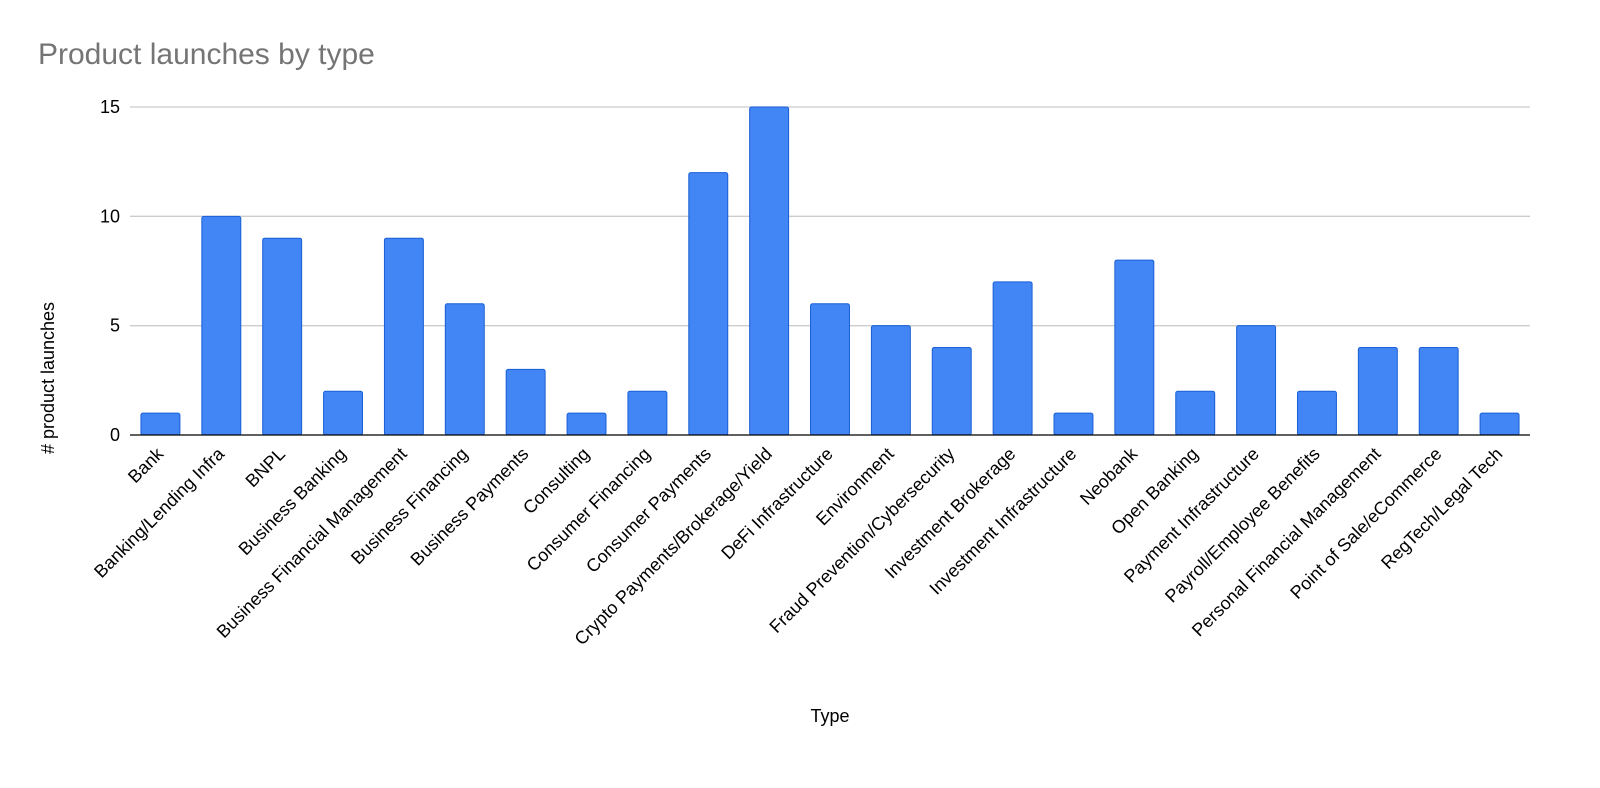 The width and height of the screenshot is (1600, 788). I want to click on y-tick-label: 15, so click(110, 107).